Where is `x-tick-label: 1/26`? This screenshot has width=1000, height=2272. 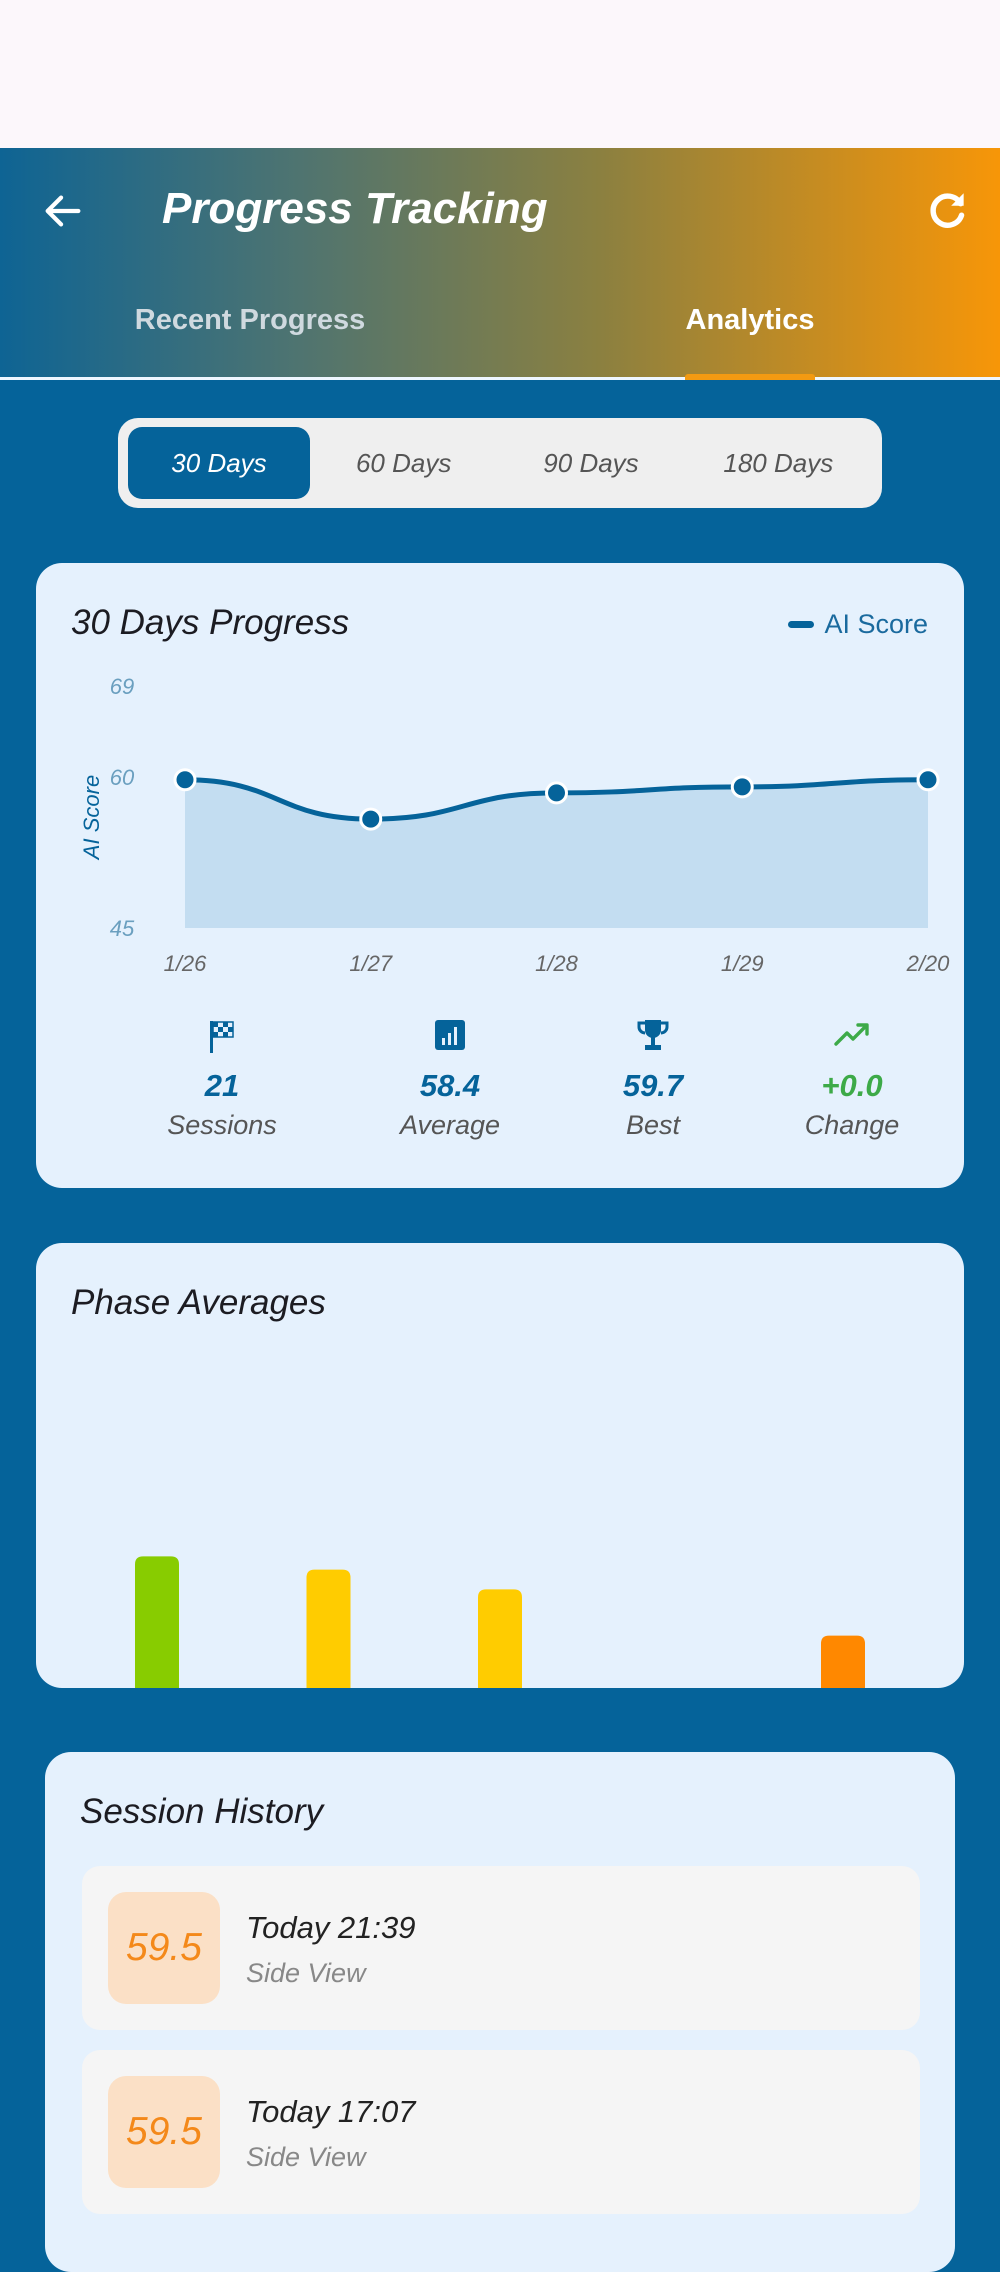
x-tick-label: 1/26 is located at coordinates (186, 963).